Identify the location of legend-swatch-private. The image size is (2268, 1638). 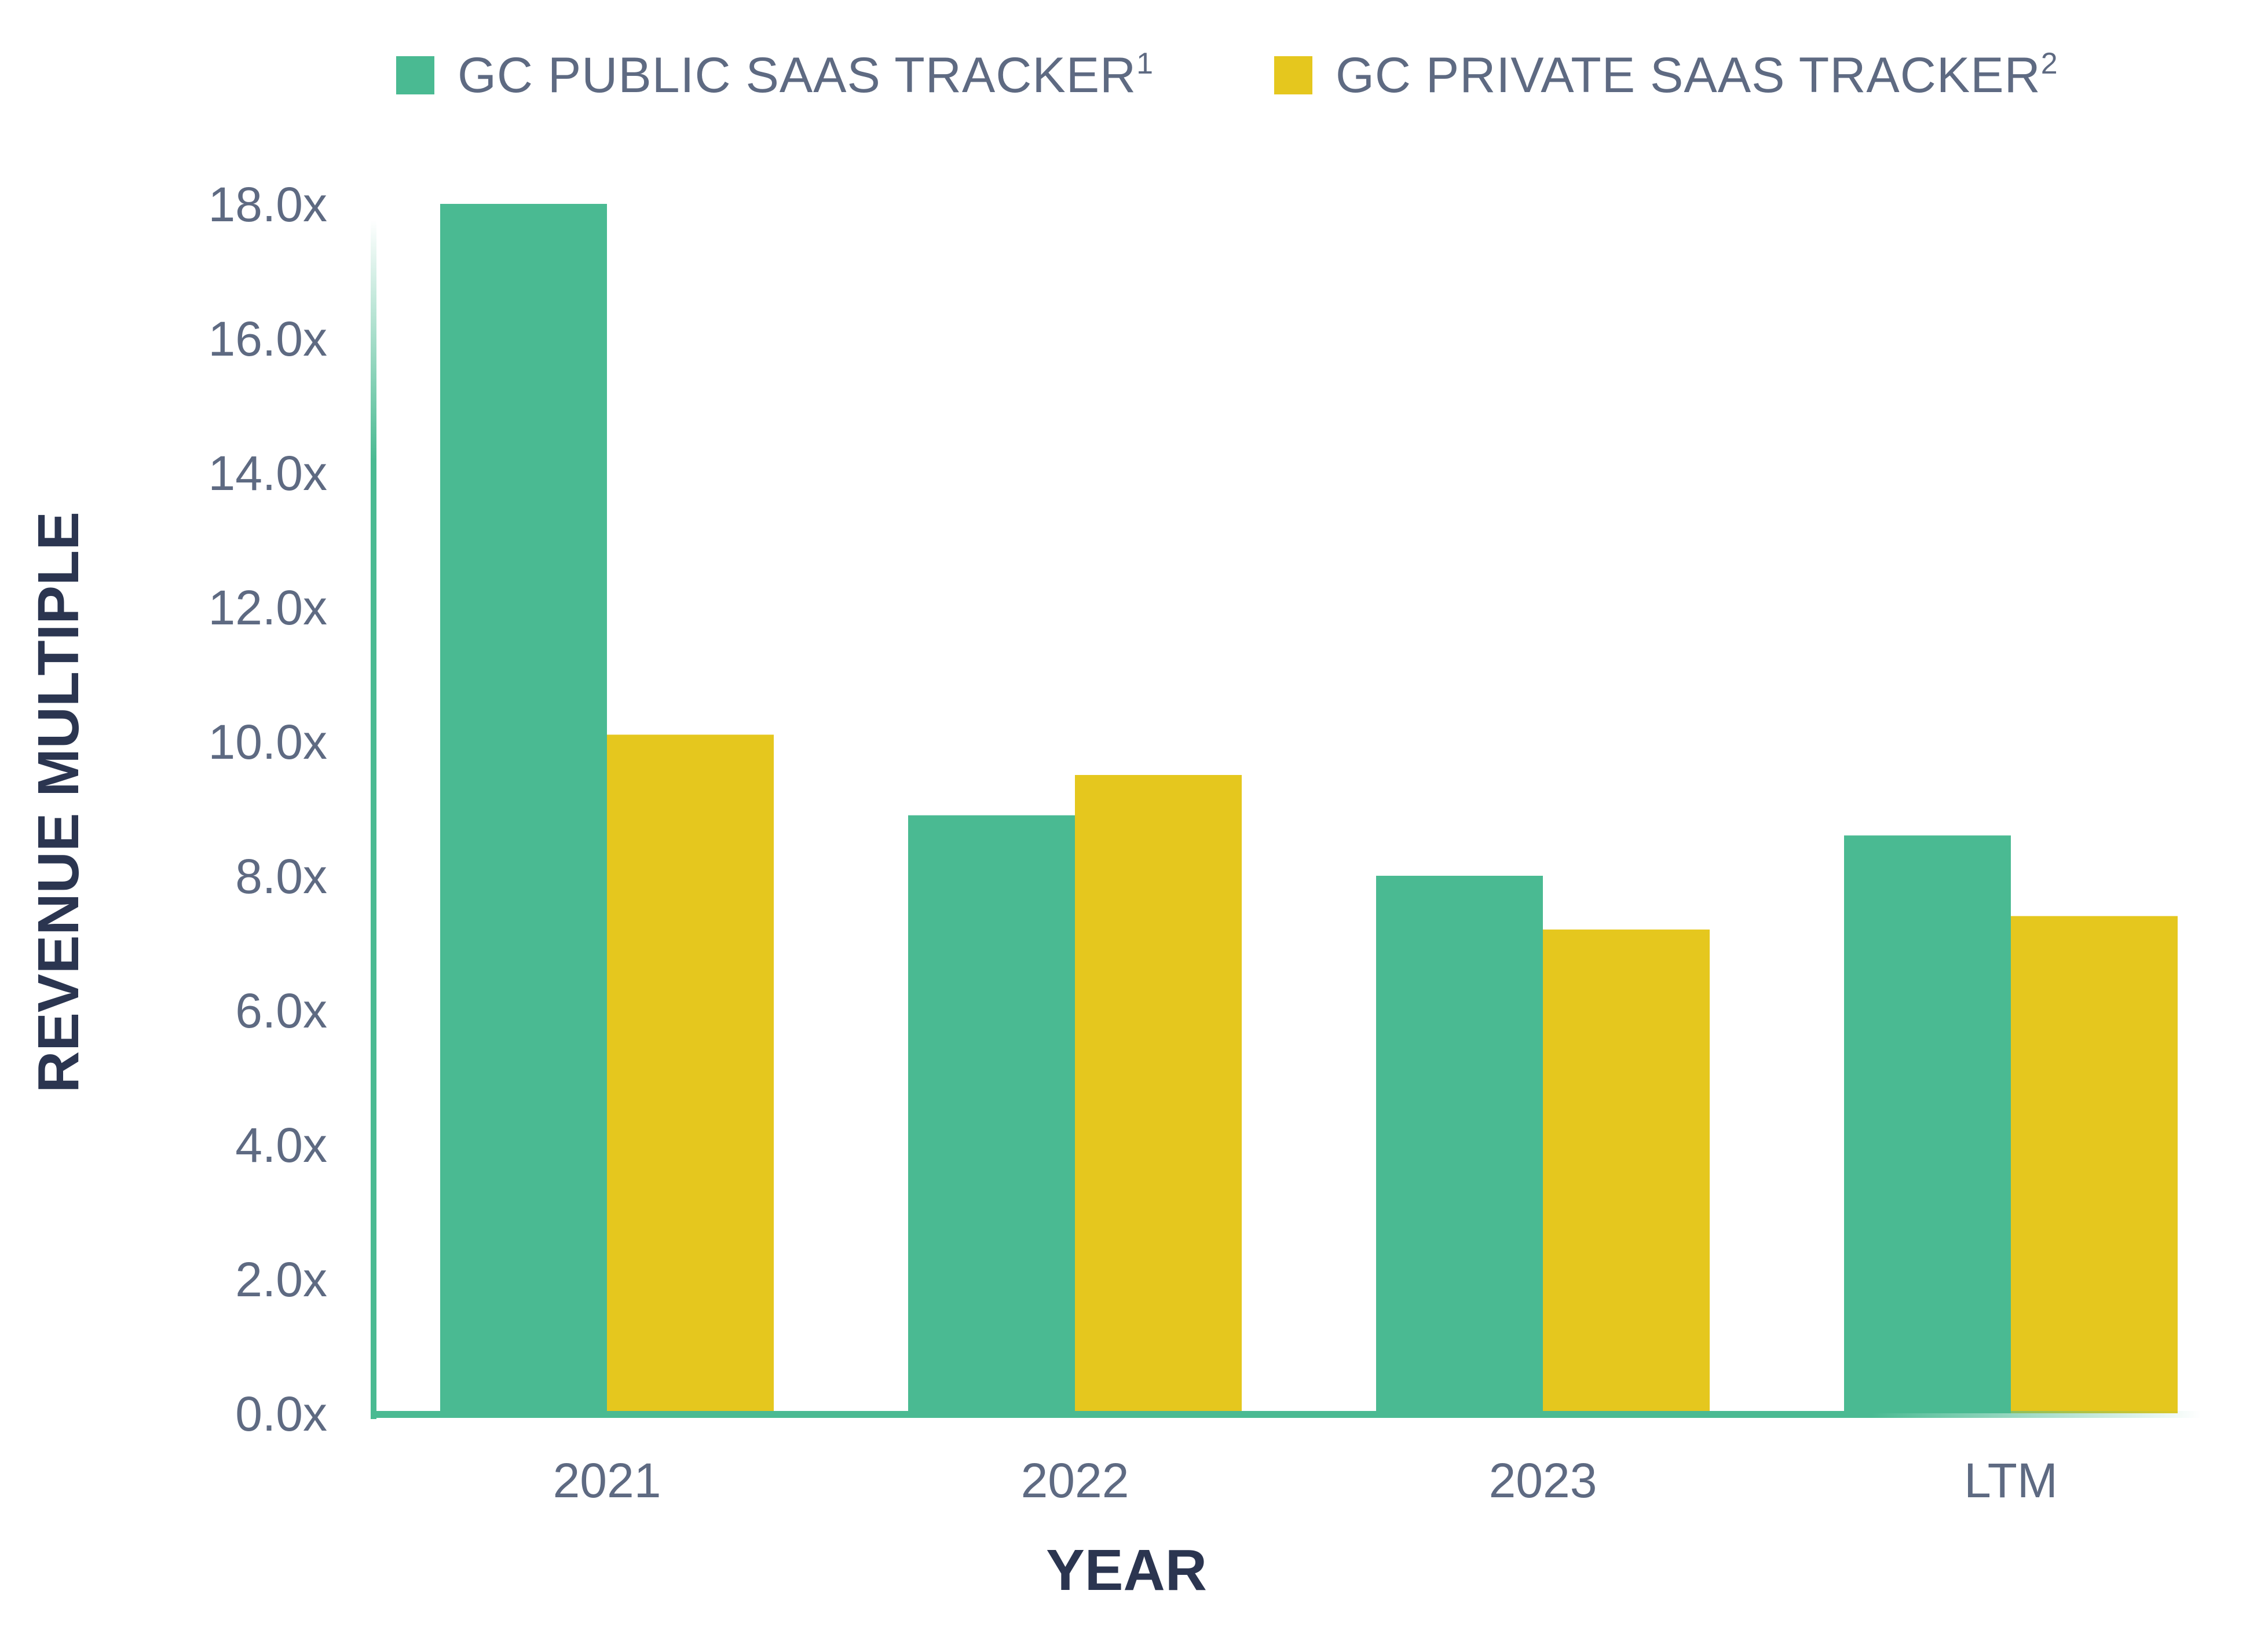
(1293, 75).